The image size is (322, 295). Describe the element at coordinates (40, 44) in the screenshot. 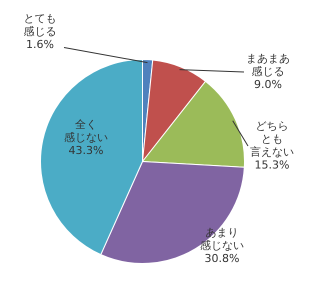

I see `data-label: 1.6%` at that location.